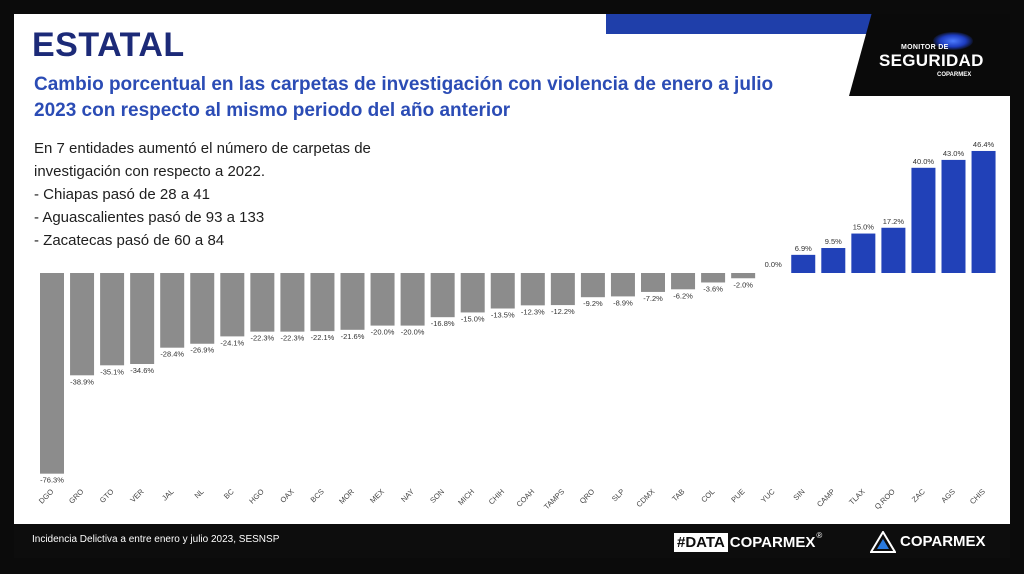  What do you see at coordinates (622, 285) in the screenshot?
I see `bar-slp` at bounding box center [622, 285].